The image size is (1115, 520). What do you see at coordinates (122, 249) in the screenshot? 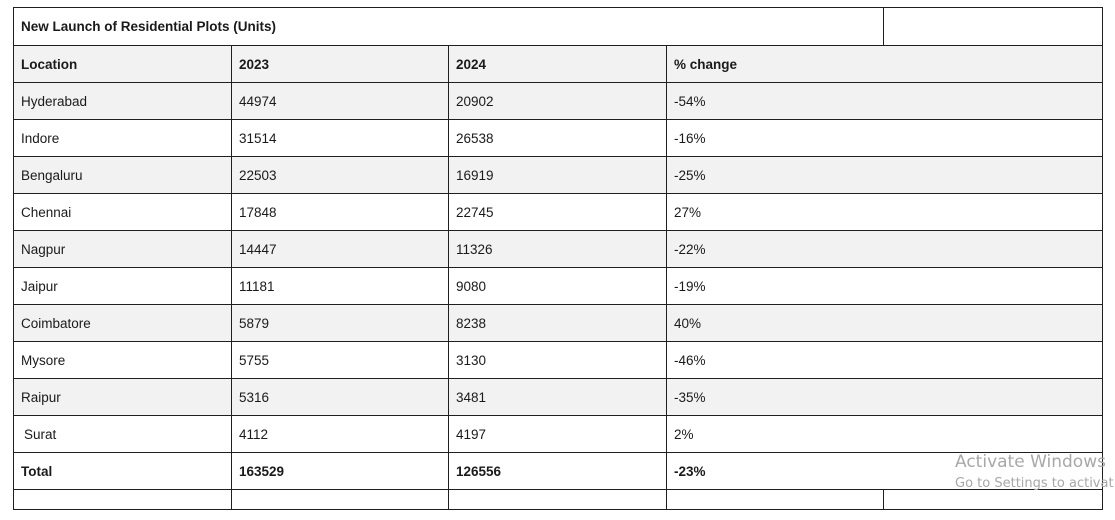
I see `cell-location: Nagpur` at bounding box center [122, 249].